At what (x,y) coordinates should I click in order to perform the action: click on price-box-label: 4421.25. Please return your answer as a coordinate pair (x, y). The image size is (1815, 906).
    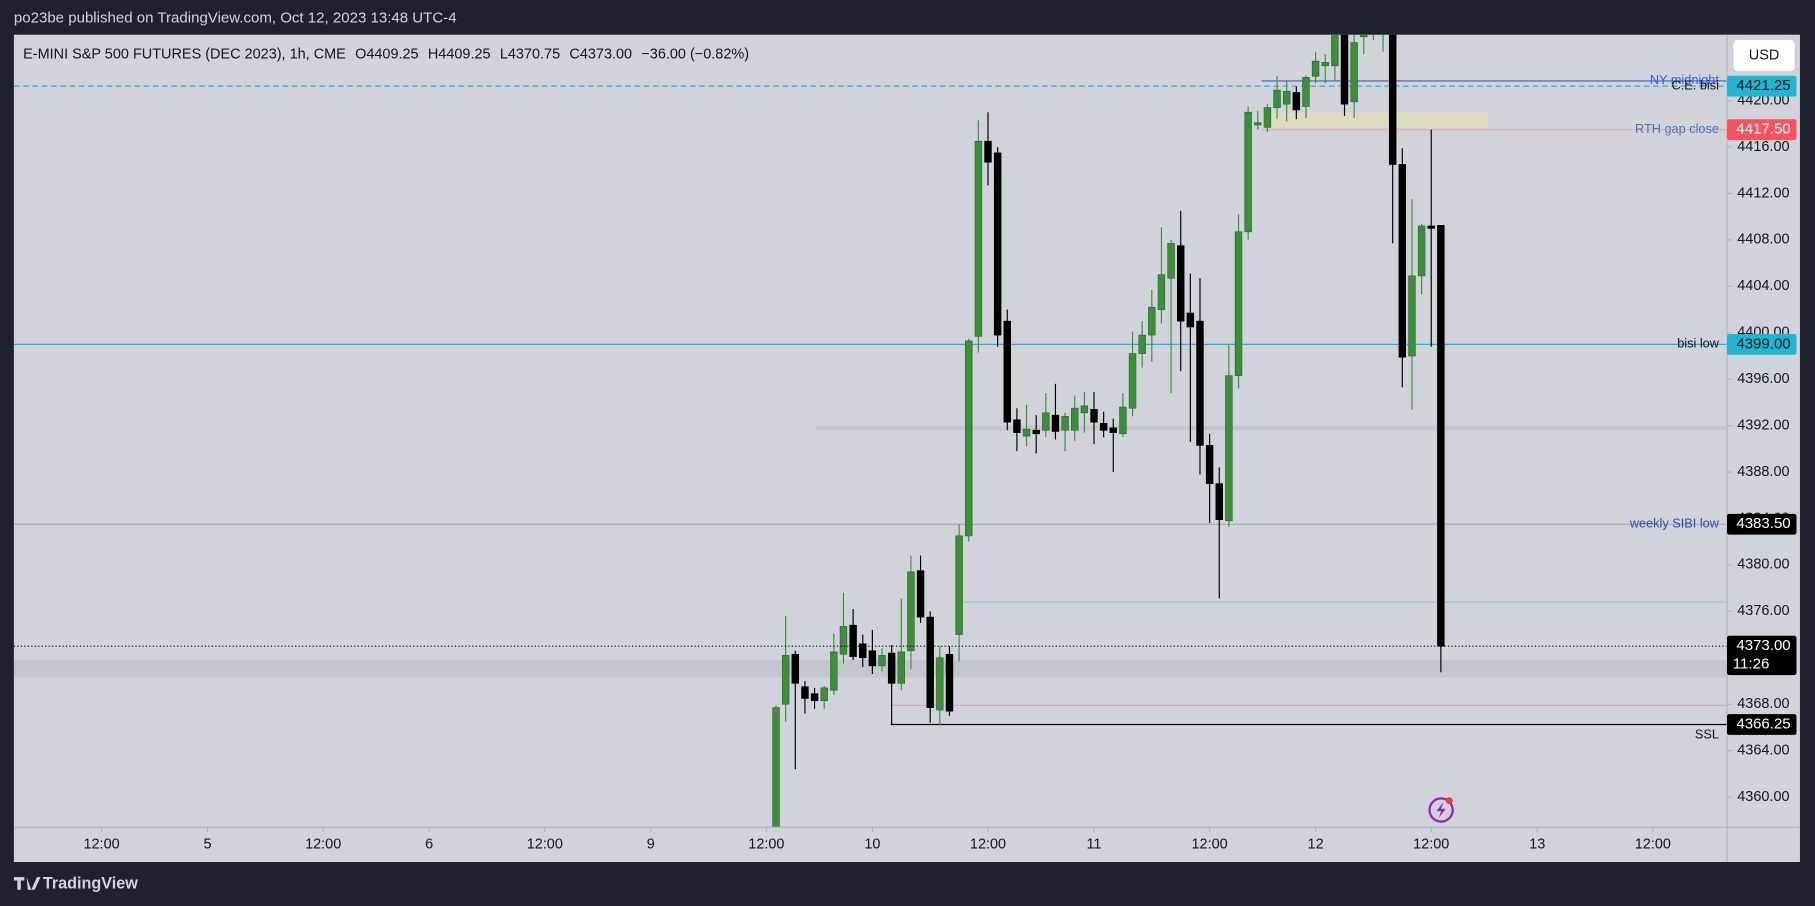
    Looking at the image, I should click on (1763, 85).